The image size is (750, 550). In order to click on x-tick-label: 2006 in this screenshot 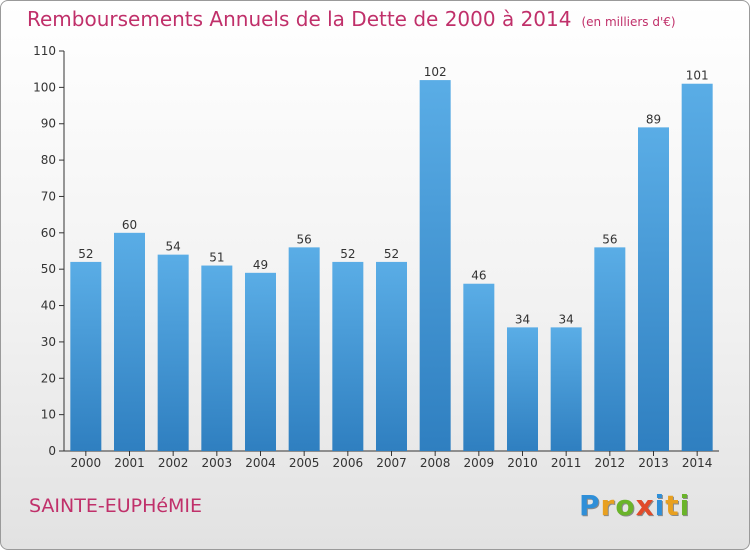, I will do `click(348, 463)`.